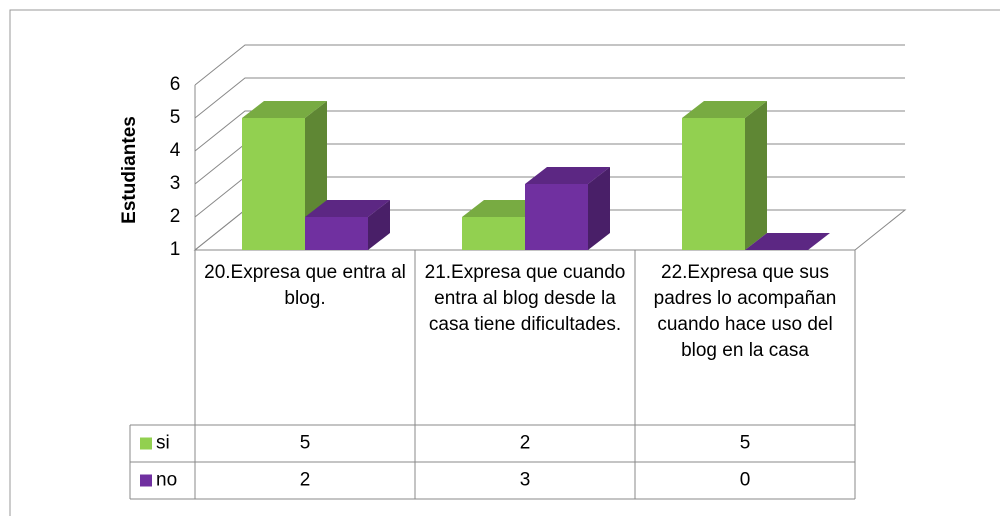 This screenshot has height=516, width=1003. Describe the element at coordinates (129, 170) in the screenshot. I see `y-axis-label: Estudiantes` at that location.